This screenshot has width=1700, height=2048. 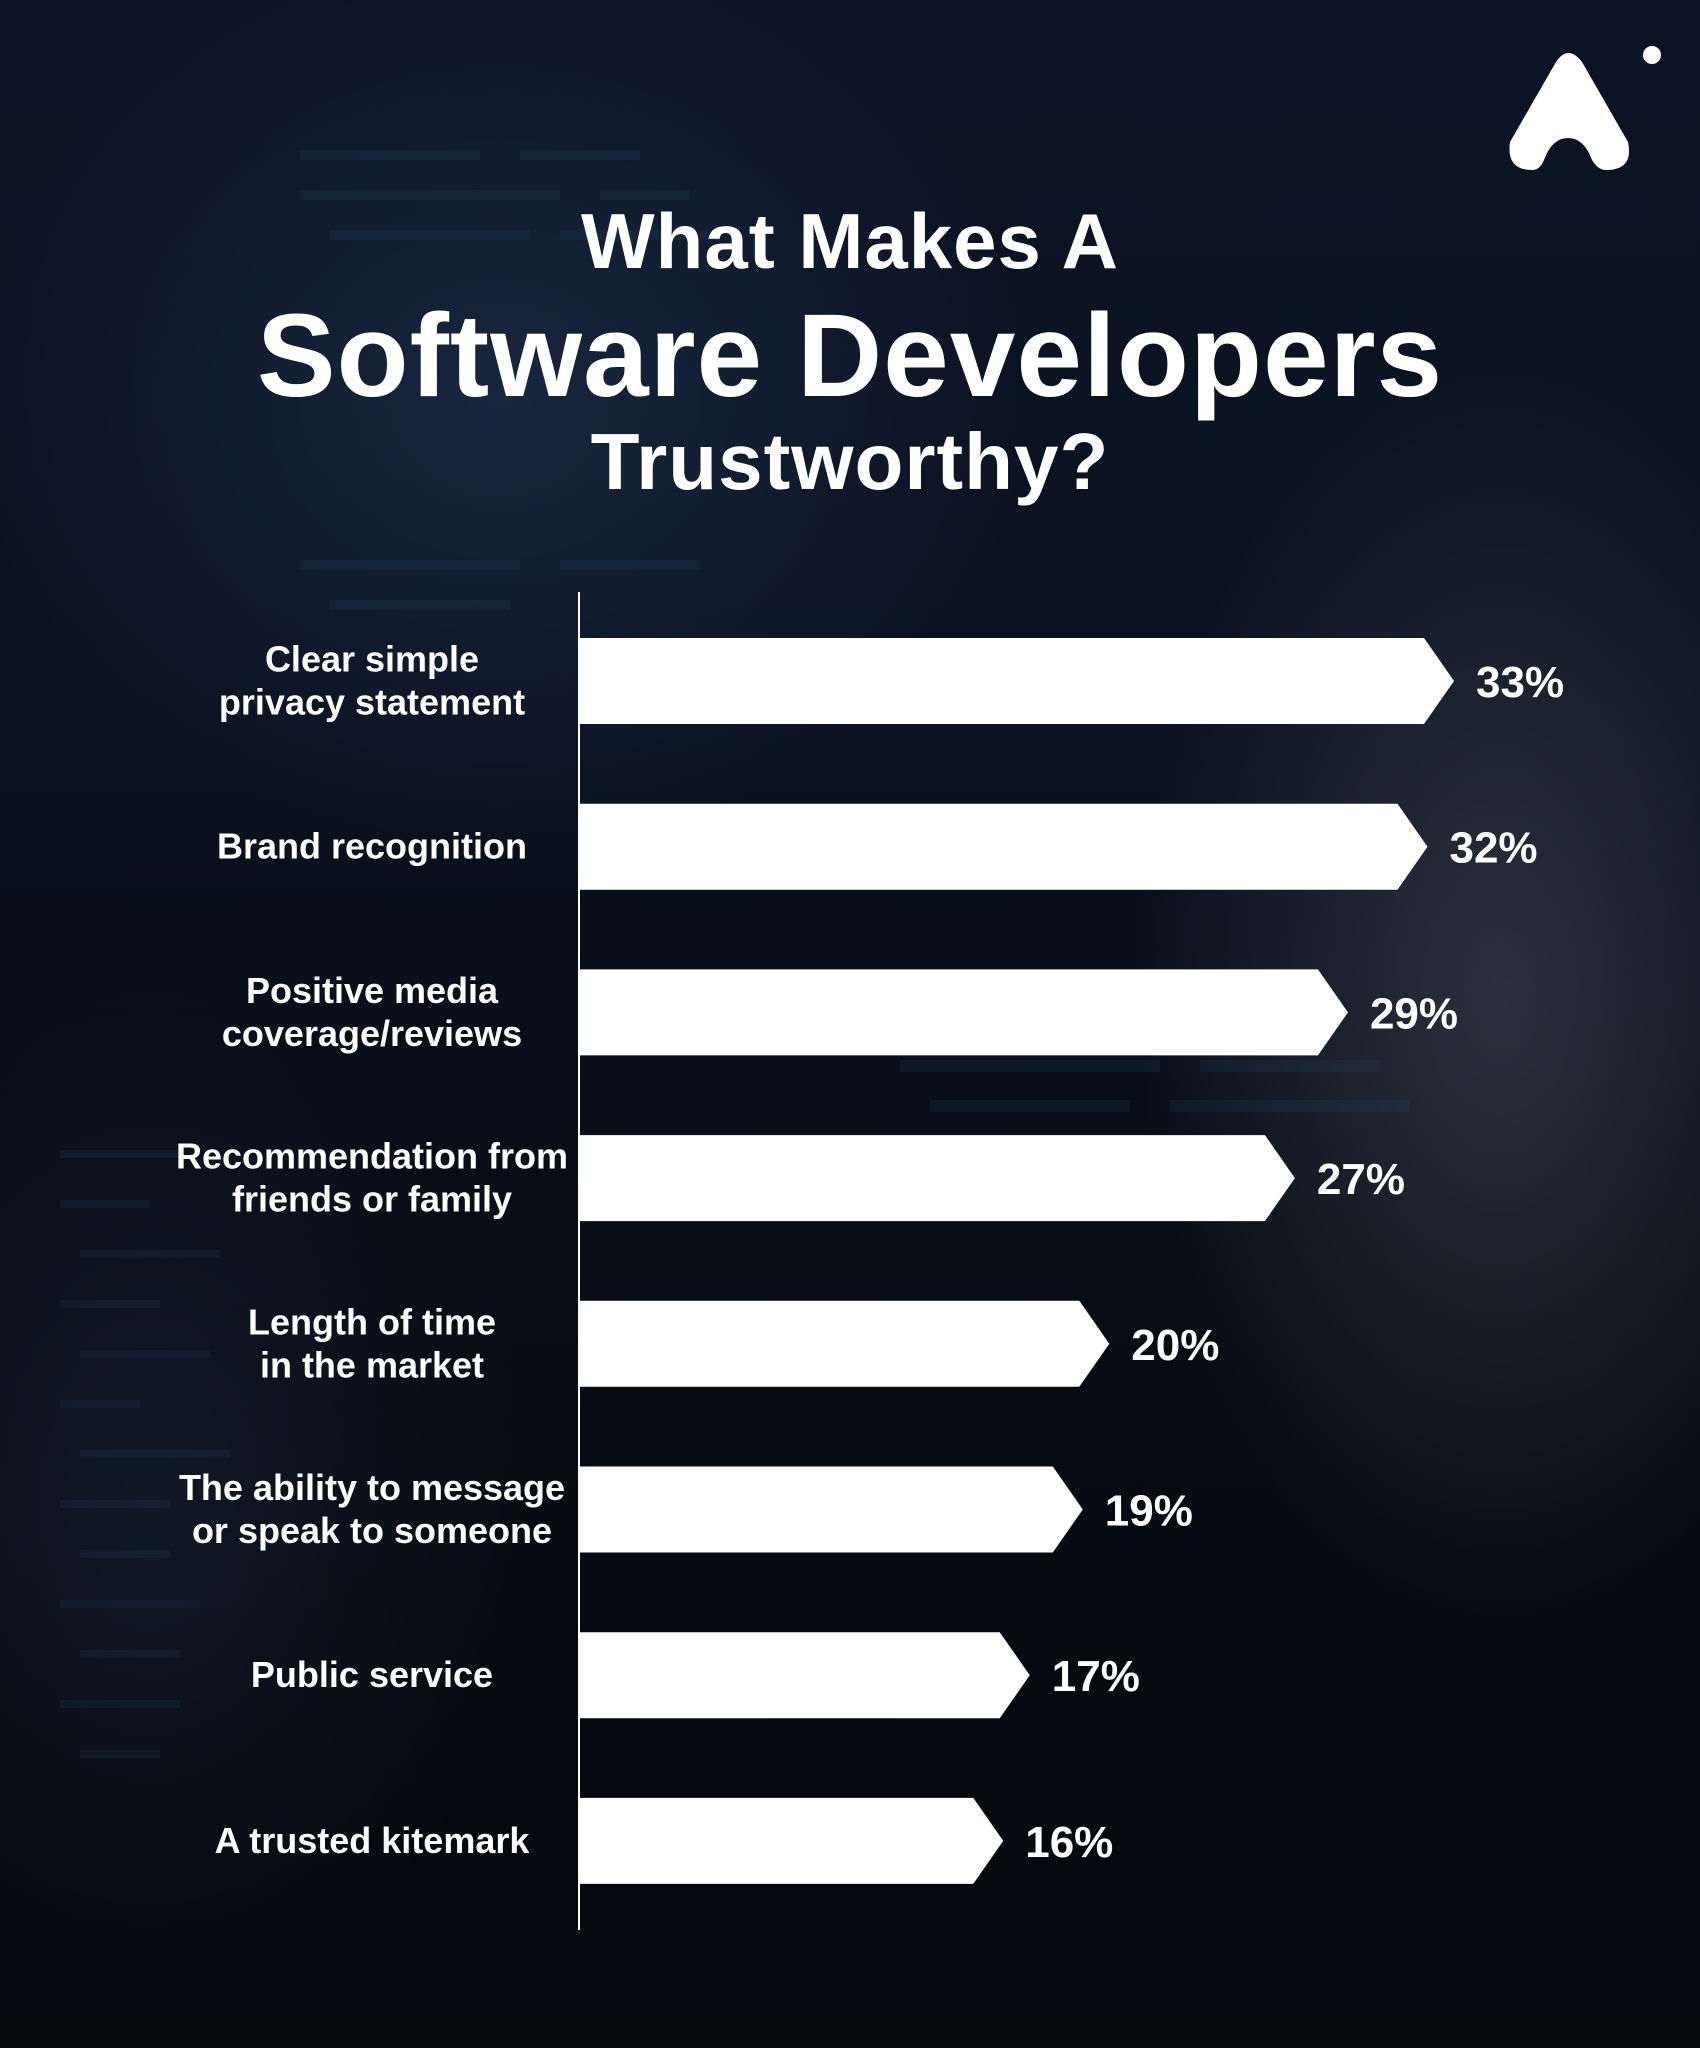 I want to click on value-label-1: 33%, so click(x=1520, y=682).